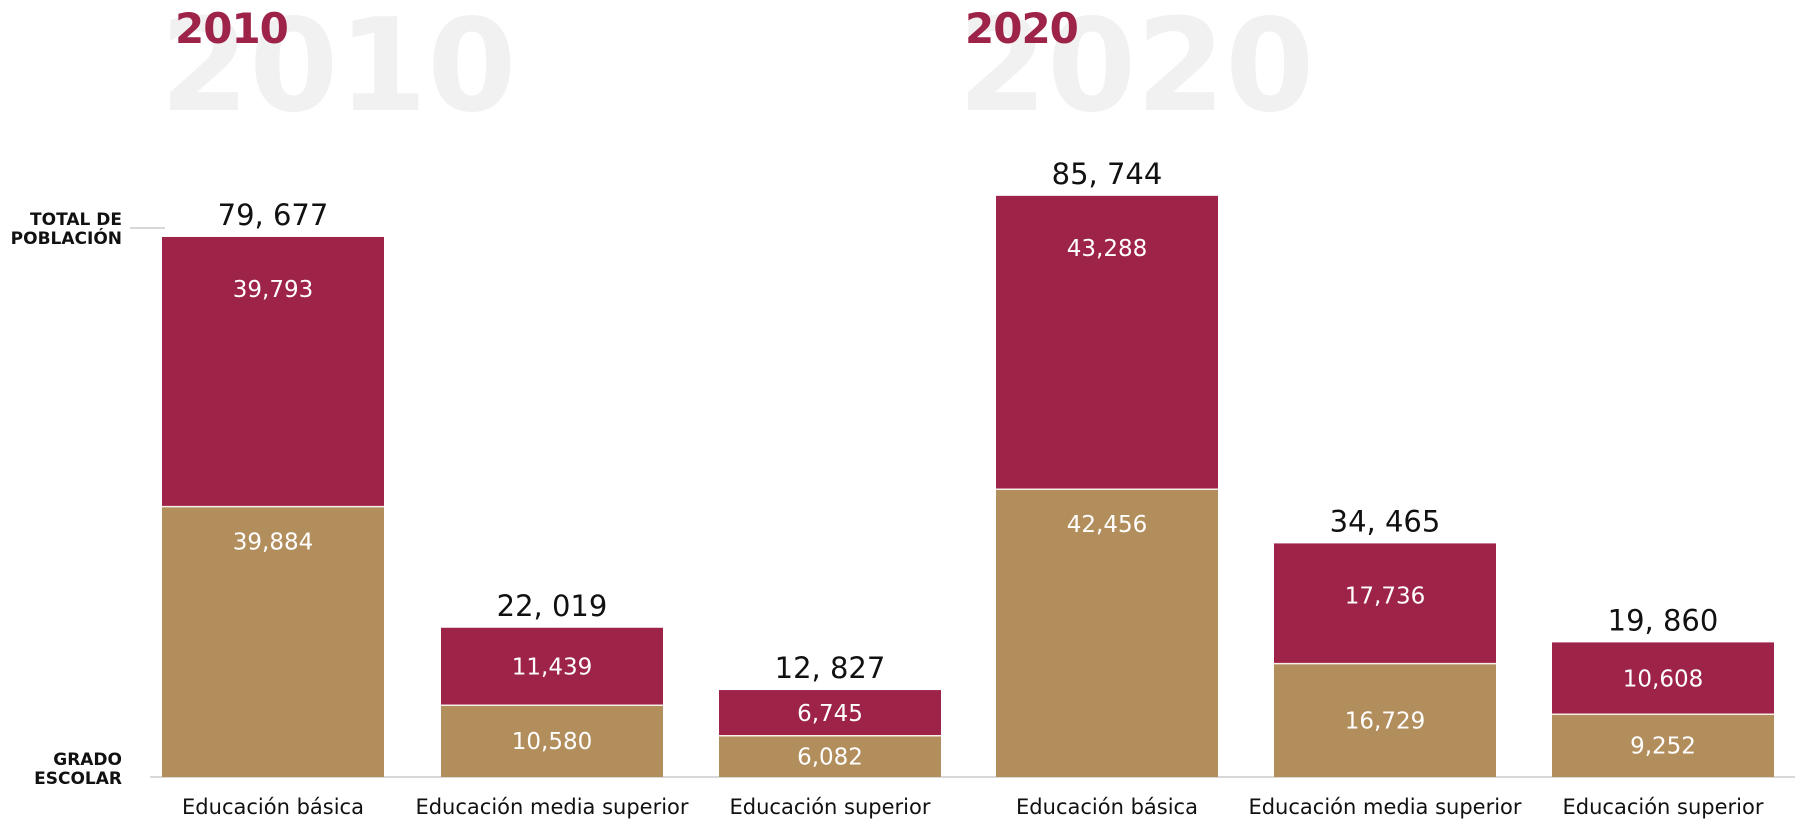  I want to click on segment-value-bottom: 6,082, so click(830, 757).